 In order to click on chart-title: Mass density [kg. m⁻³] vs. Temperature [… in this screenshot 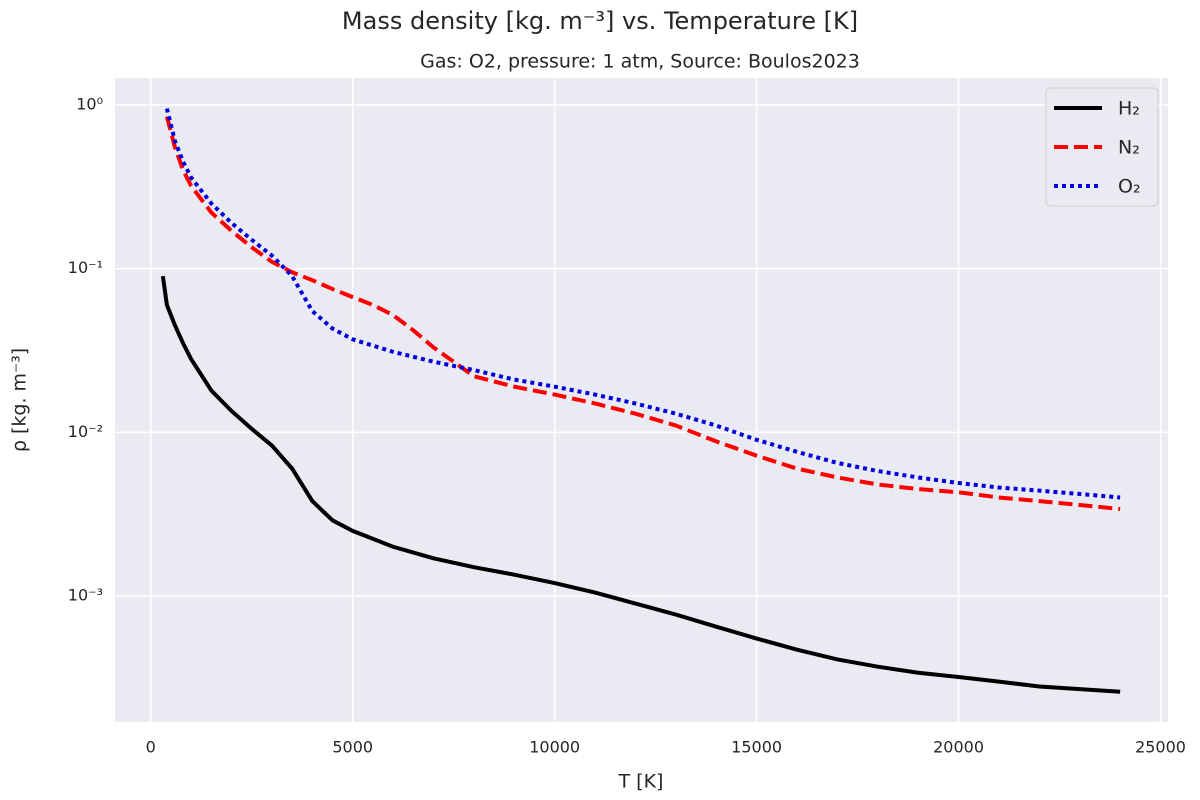, I will do `click(600, 21)`.